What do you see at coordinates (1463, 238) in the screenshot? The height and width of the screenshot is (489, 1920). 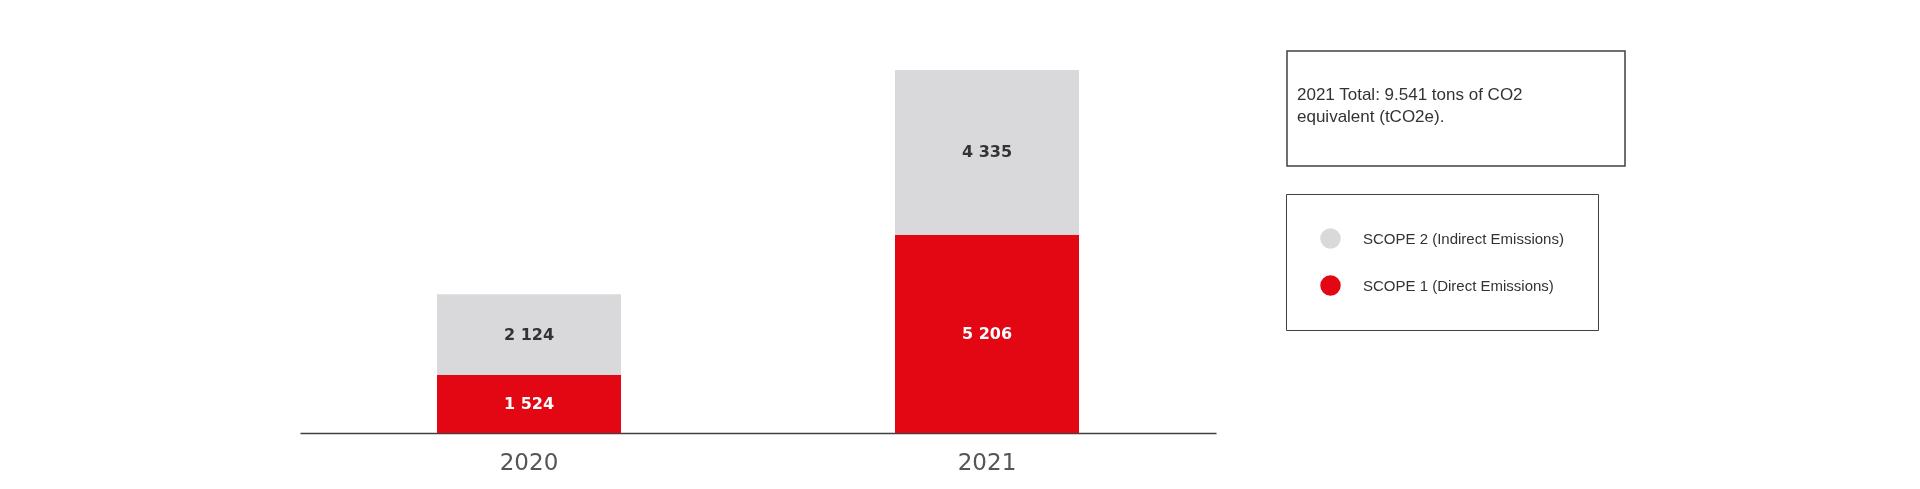 I see `legend-label: SCOPE 2 (Indirect Emissions)` at bounding box center [1463, 238].